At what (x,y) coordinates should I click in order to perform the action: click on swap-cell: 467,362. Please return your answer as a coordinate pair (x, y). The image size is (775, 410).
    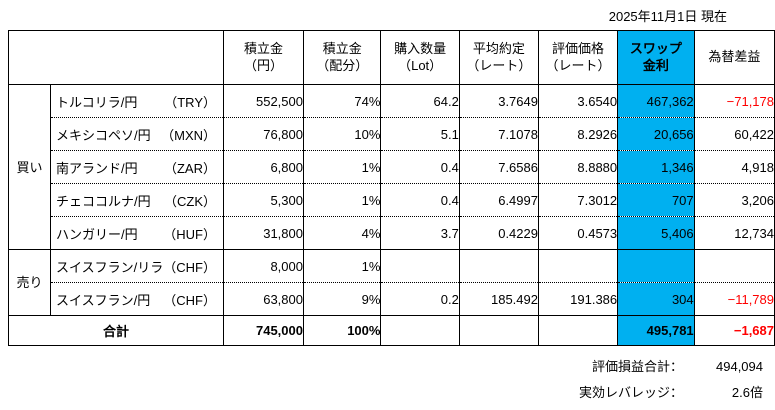
    Looking at the image, I should click on (656, 101).